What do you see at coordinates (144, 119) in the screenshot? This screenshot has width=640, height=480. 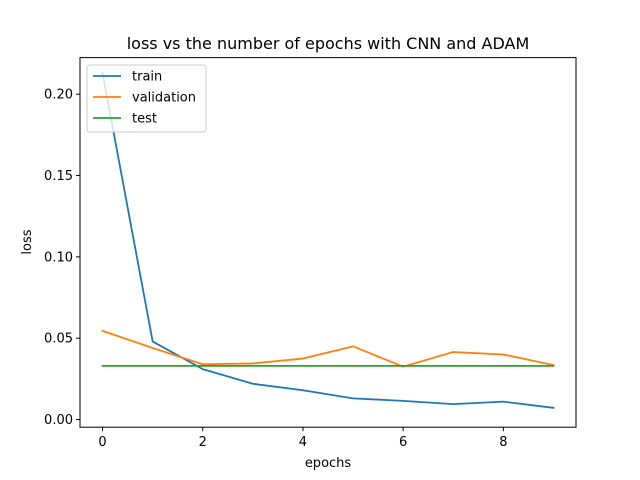 I see `legend-label-test: test` at bounding box center [144, 119].